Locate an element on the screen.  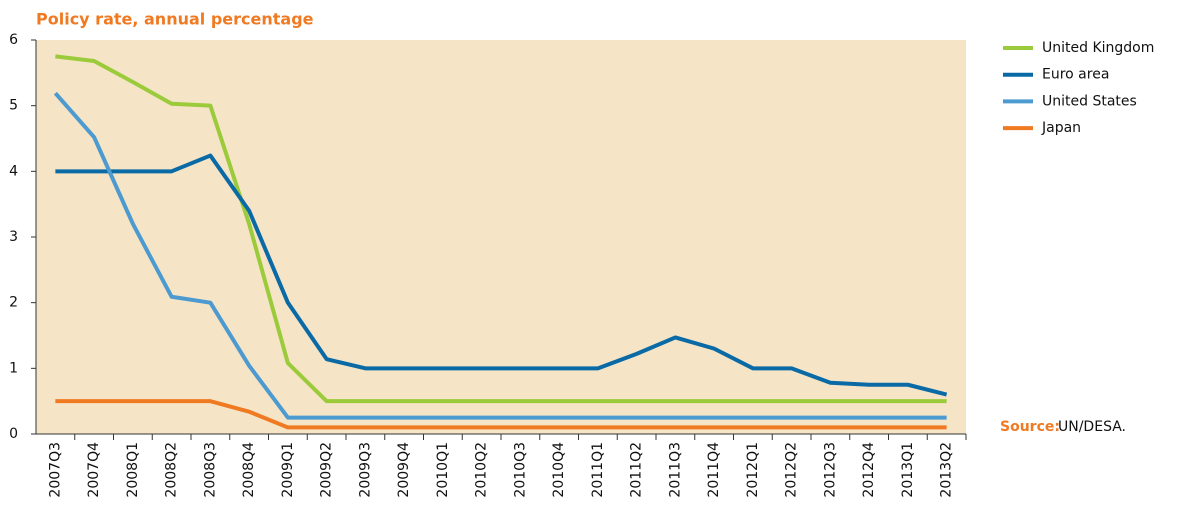
x-tick-label: 2011Q3 is located at coordinates (675, 470).